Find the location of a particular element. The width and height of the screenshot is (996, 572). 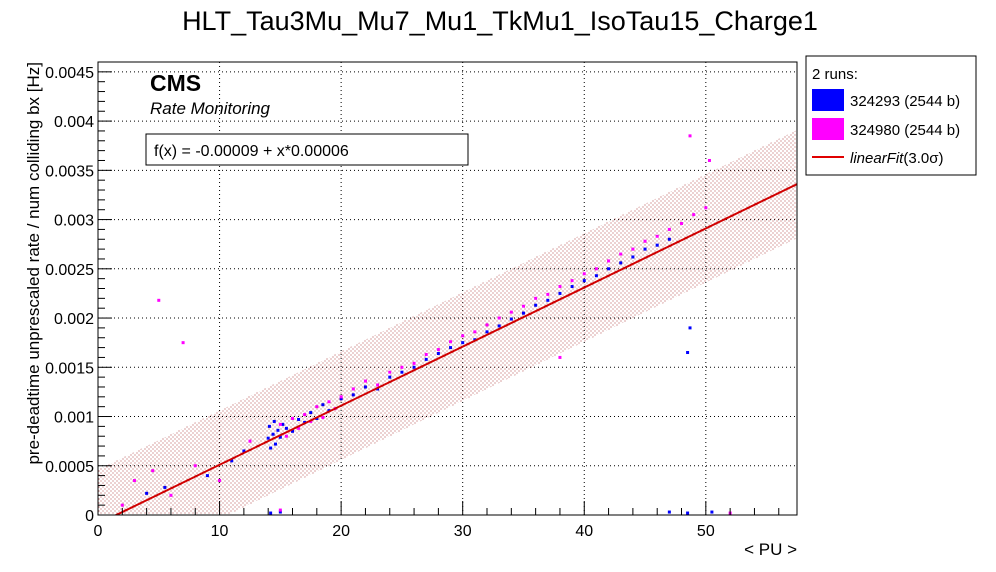

y-tick-label: 0.0005 is located at coordinates (69, 467).